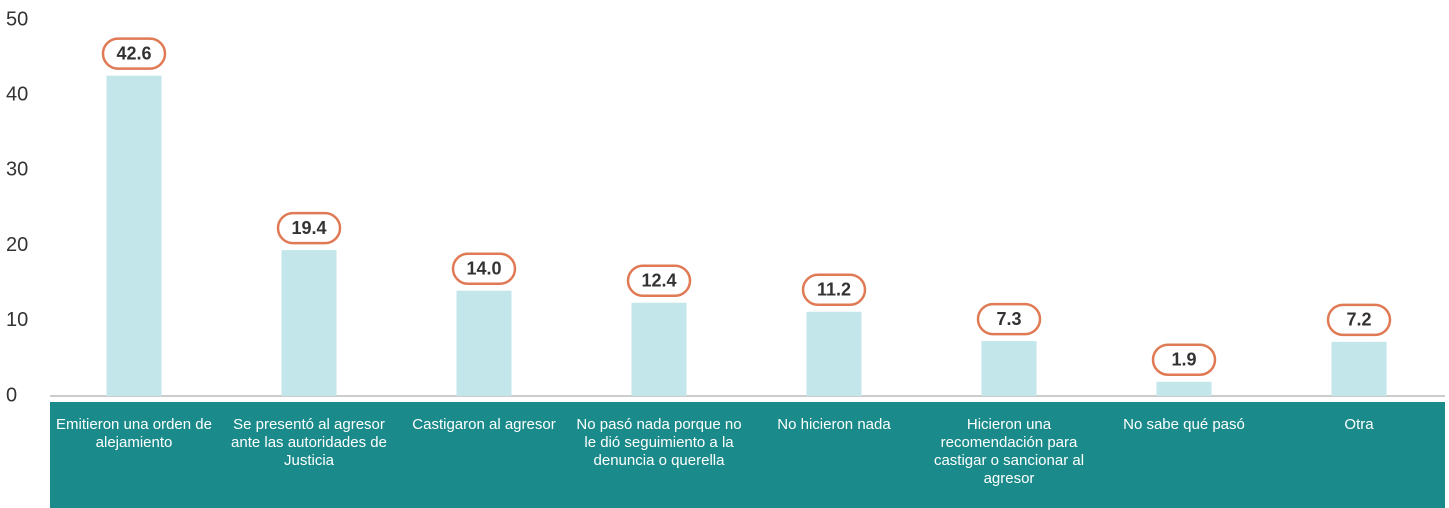 Image resolution: width=1449 pixels, height=508 pixels. I want to click on value-label: 14.0, so click(483, 268).